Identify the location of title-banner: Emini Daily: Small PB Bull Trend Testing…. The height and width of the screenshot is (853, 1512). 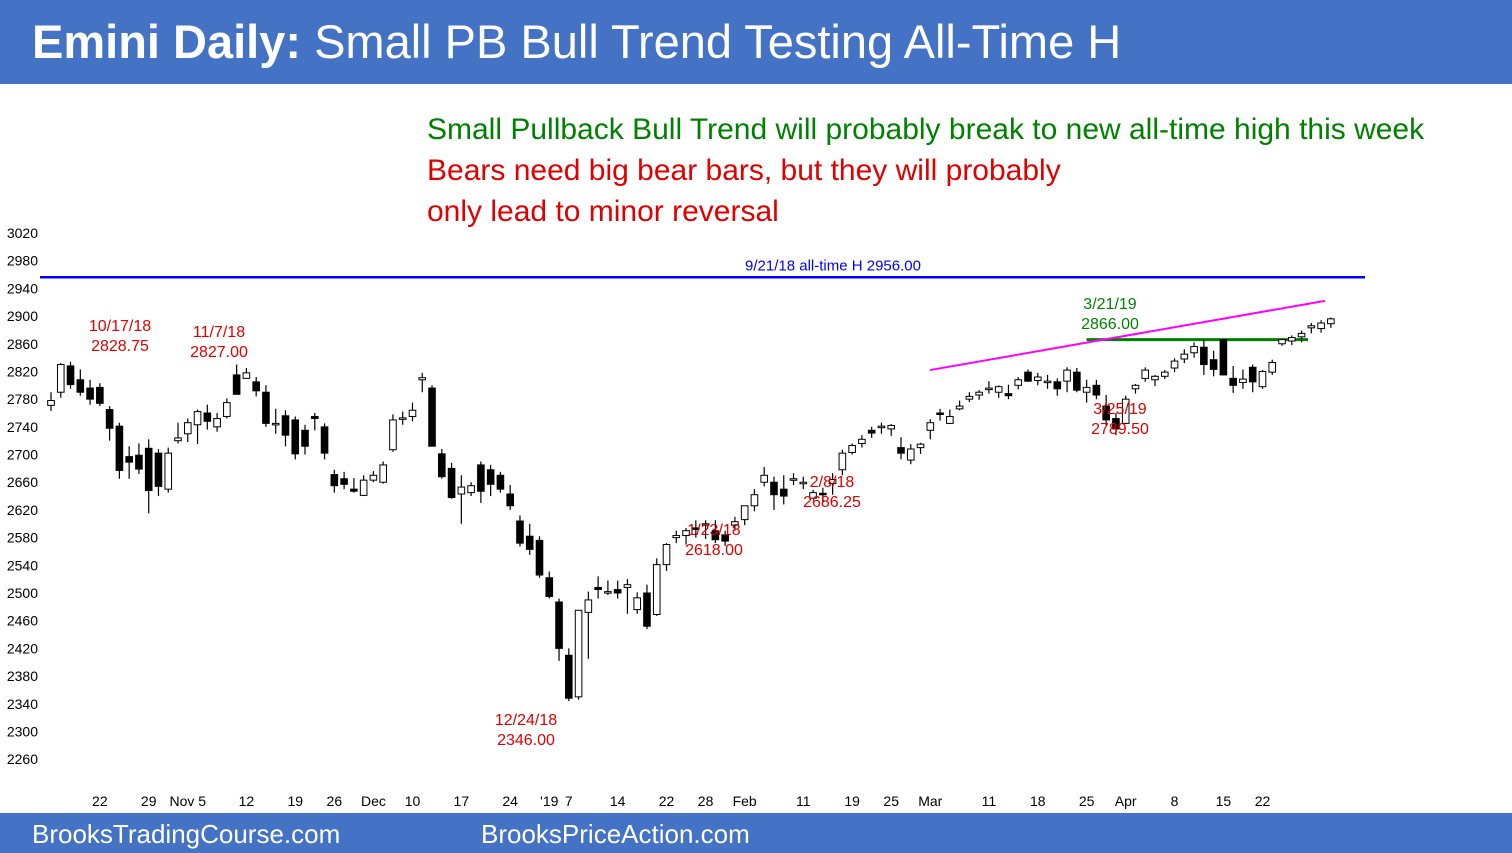
(756, 42).